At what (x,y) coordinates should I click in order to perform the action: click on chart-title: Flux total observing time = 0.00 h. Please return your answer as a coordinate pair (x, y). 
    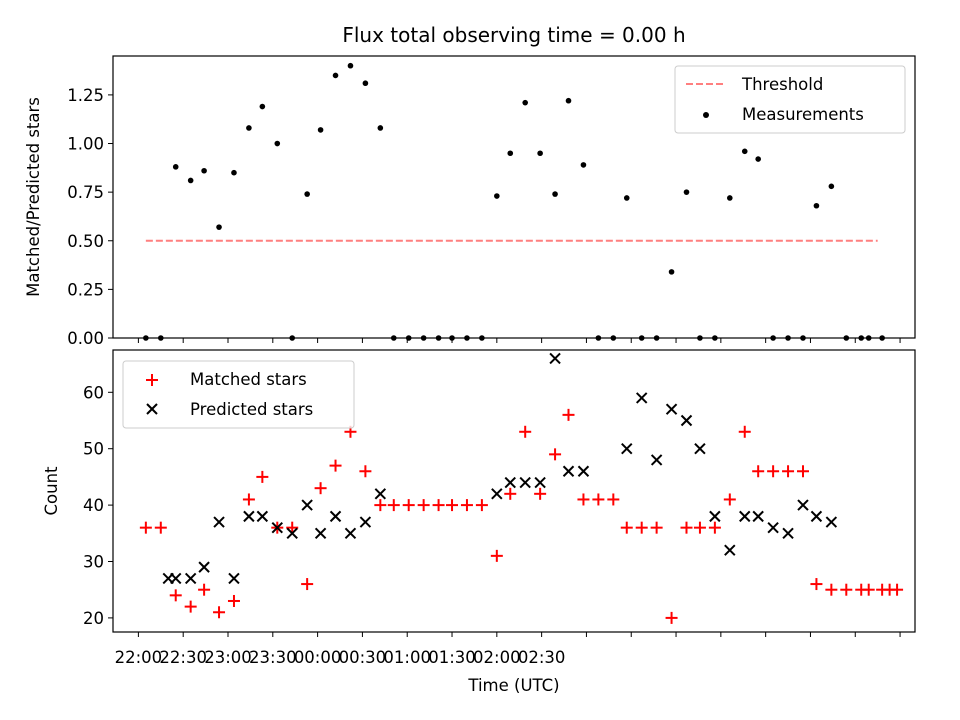
    Looking at the image, I should click on (513, 35).